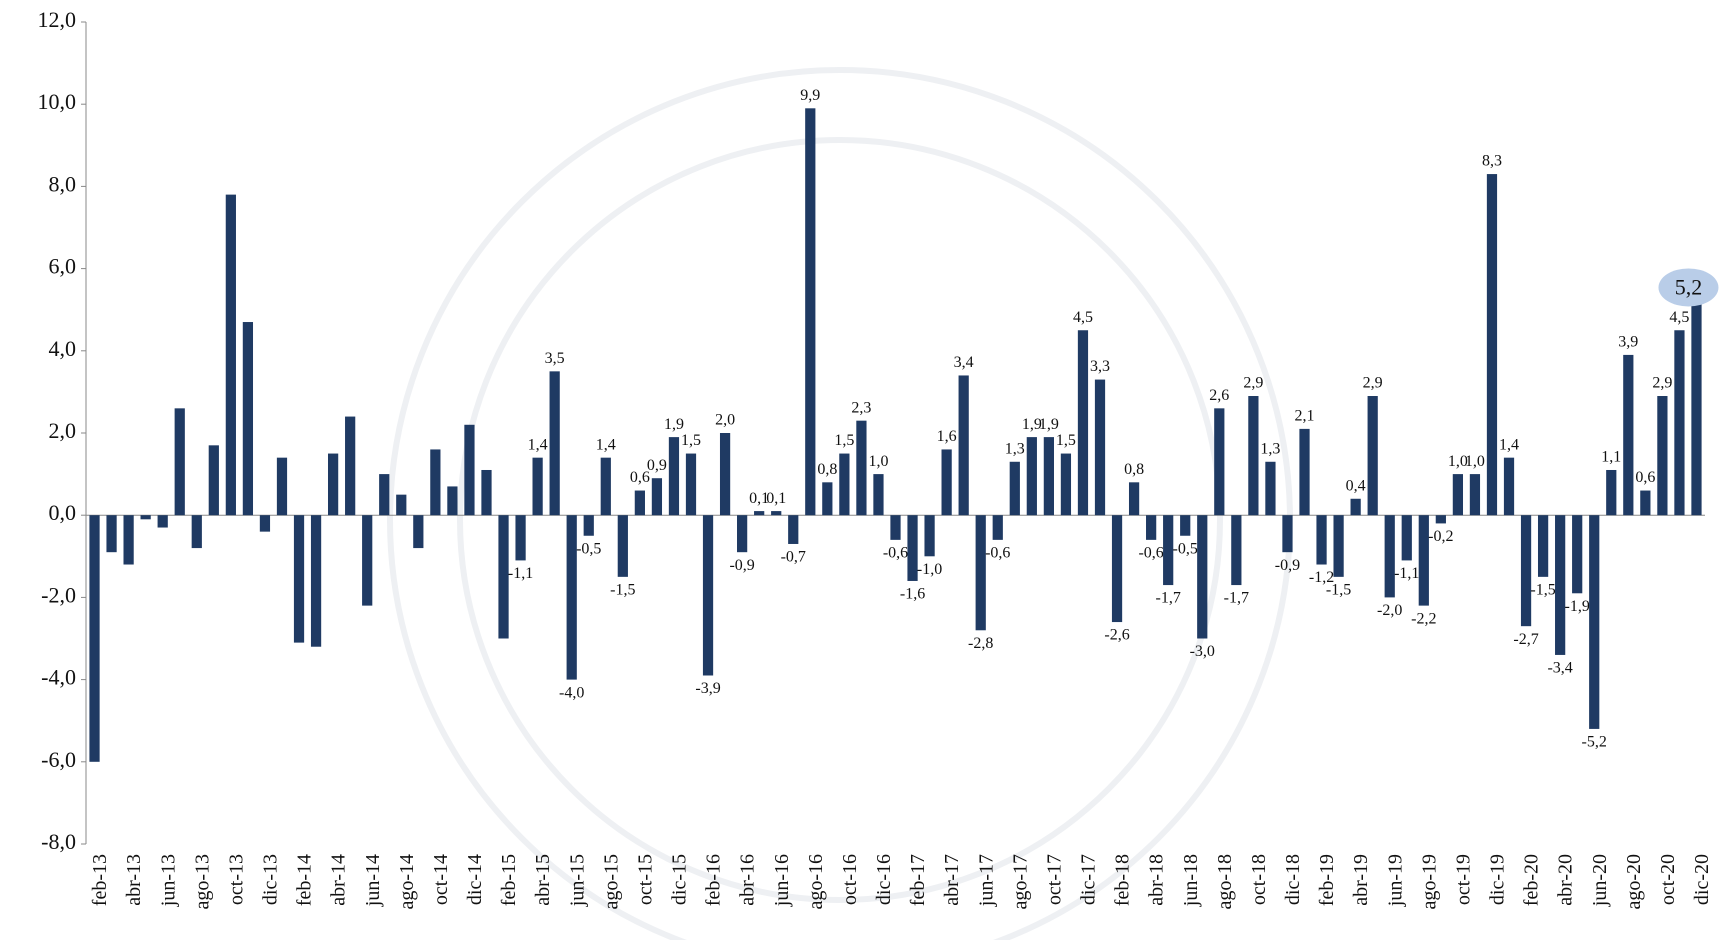 This screenshot has height=940, width=1725. What do you see at coordinates (1600, 880) in the screenshot?
I see `x-tick-label: jun-20` at bounding box center [1600, 880].